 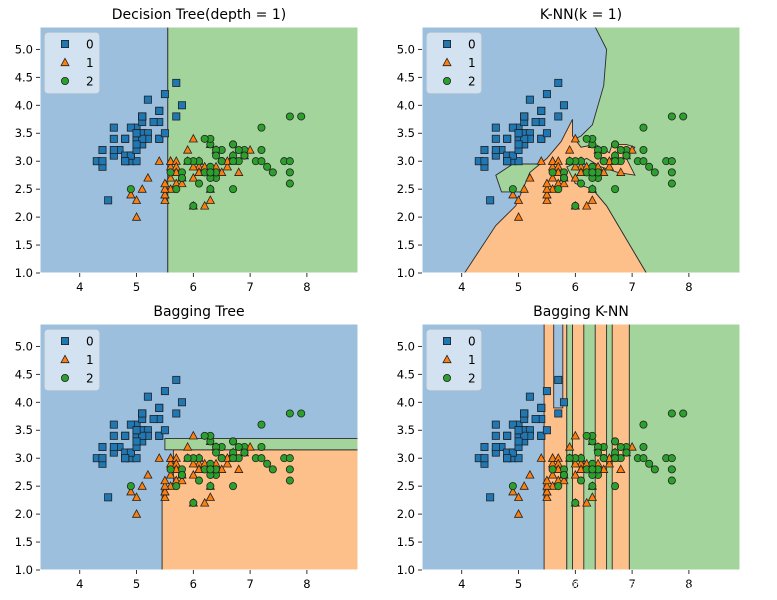 I want to click on x-tick-label: 6, so click(x=575, y=287).